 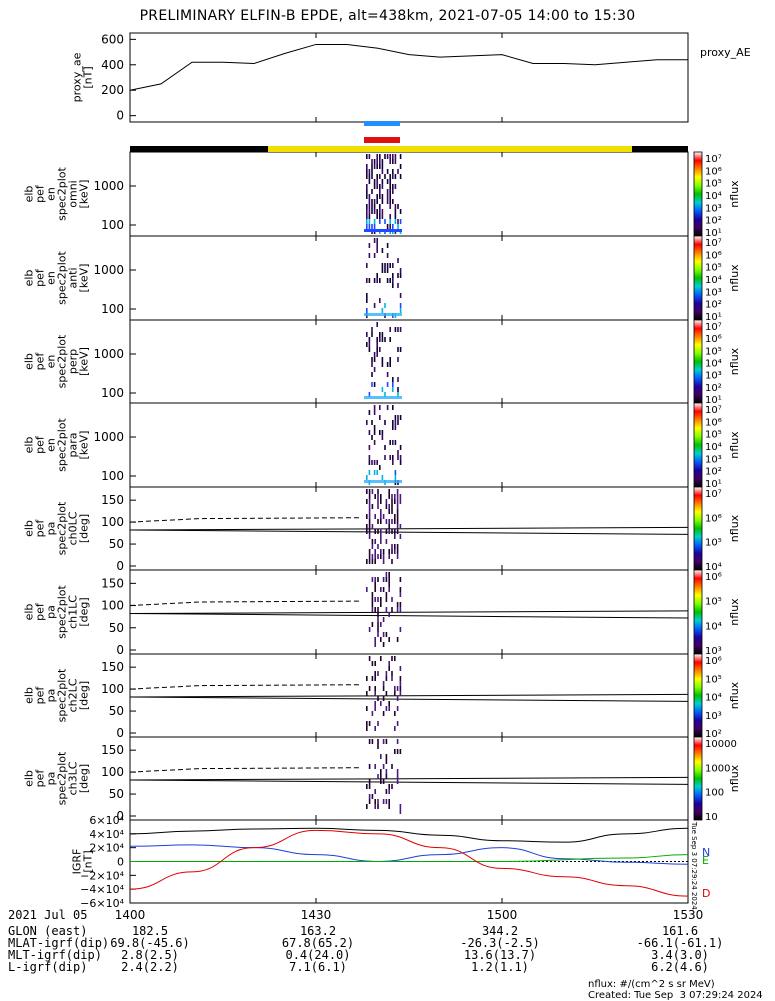 I want to click on ylabel-line: spec2plot, so click(x=62, y=612).